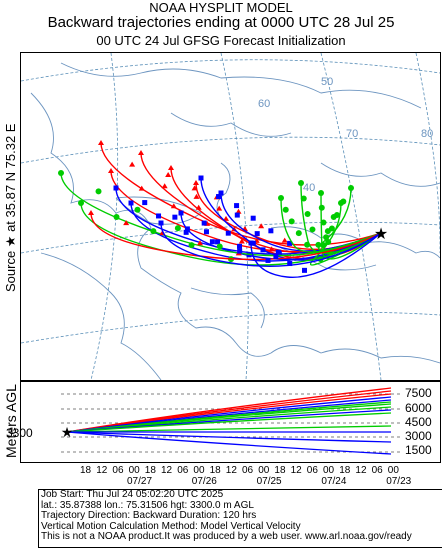 The width and height of the screenshot is (442, 548). What do you see at coordinates (204, 481) in the screenshot?
I see `date-tick: 07/26` at bounding box center [204, 481].